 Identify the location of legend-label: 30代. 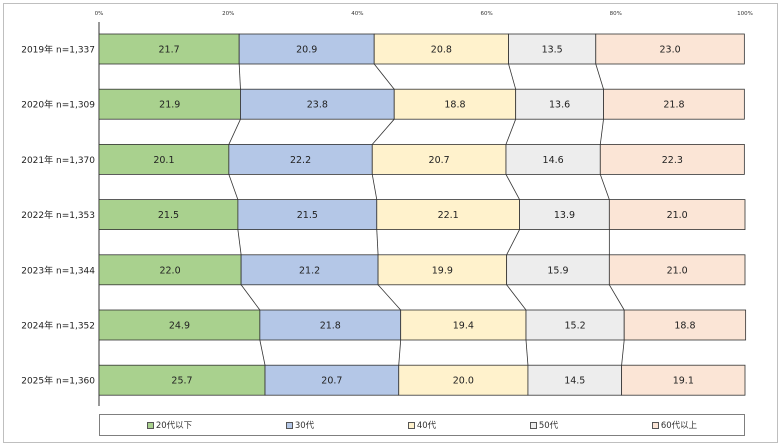
(304, 426).